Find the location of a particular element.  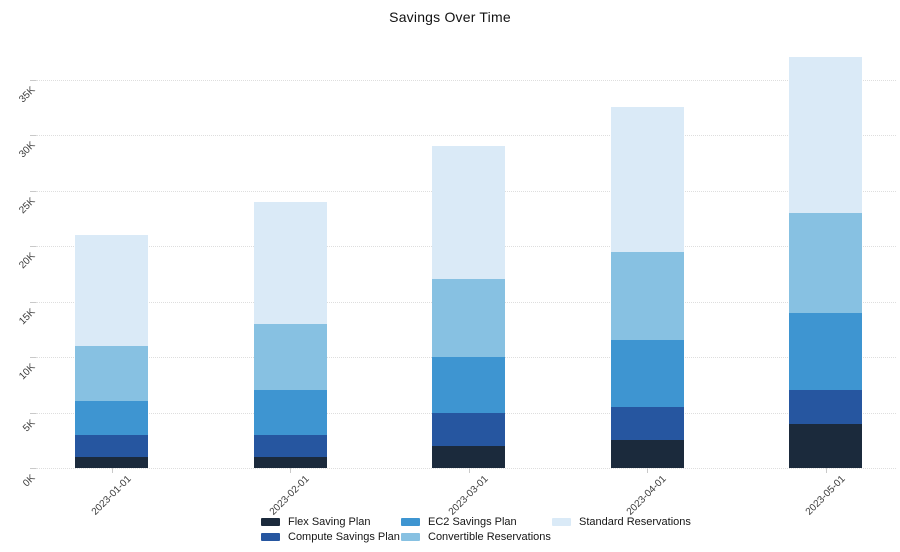

legend-label: EC2 Savings Plan is located at coordinates (472, 522).